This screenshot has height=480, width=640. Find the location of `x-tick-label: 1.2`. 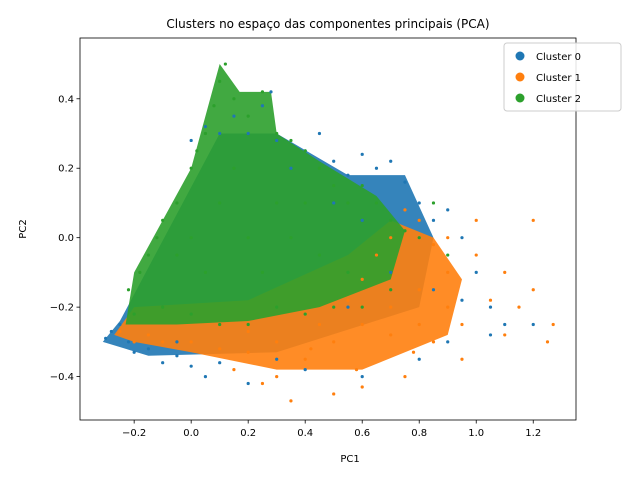

x-tick-label: 1.2 is located at coordinates (533, 433).